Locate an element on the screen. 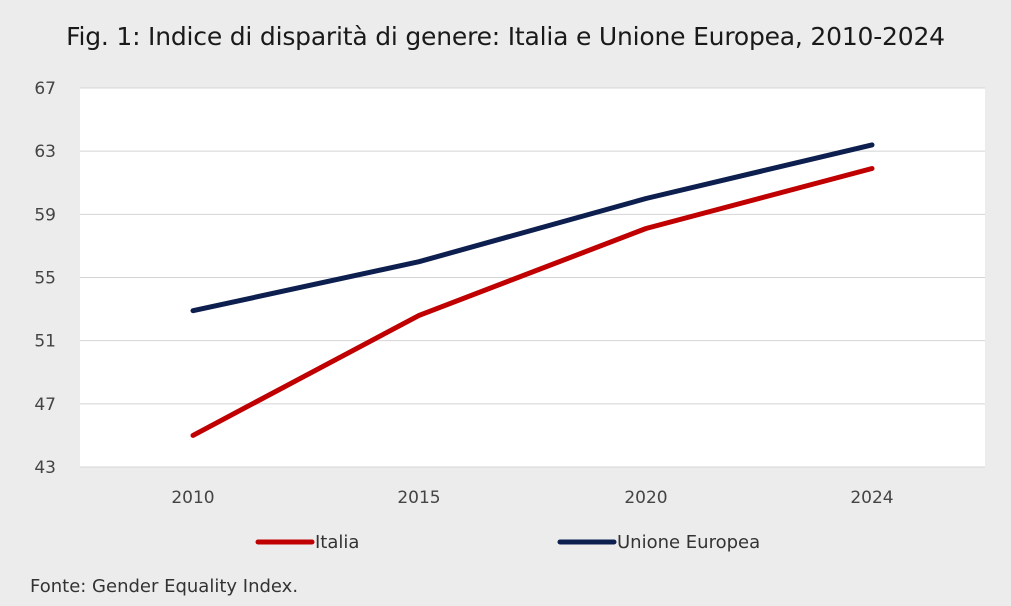  x-tick-label: 2024 is located at coordinates (871, 498).